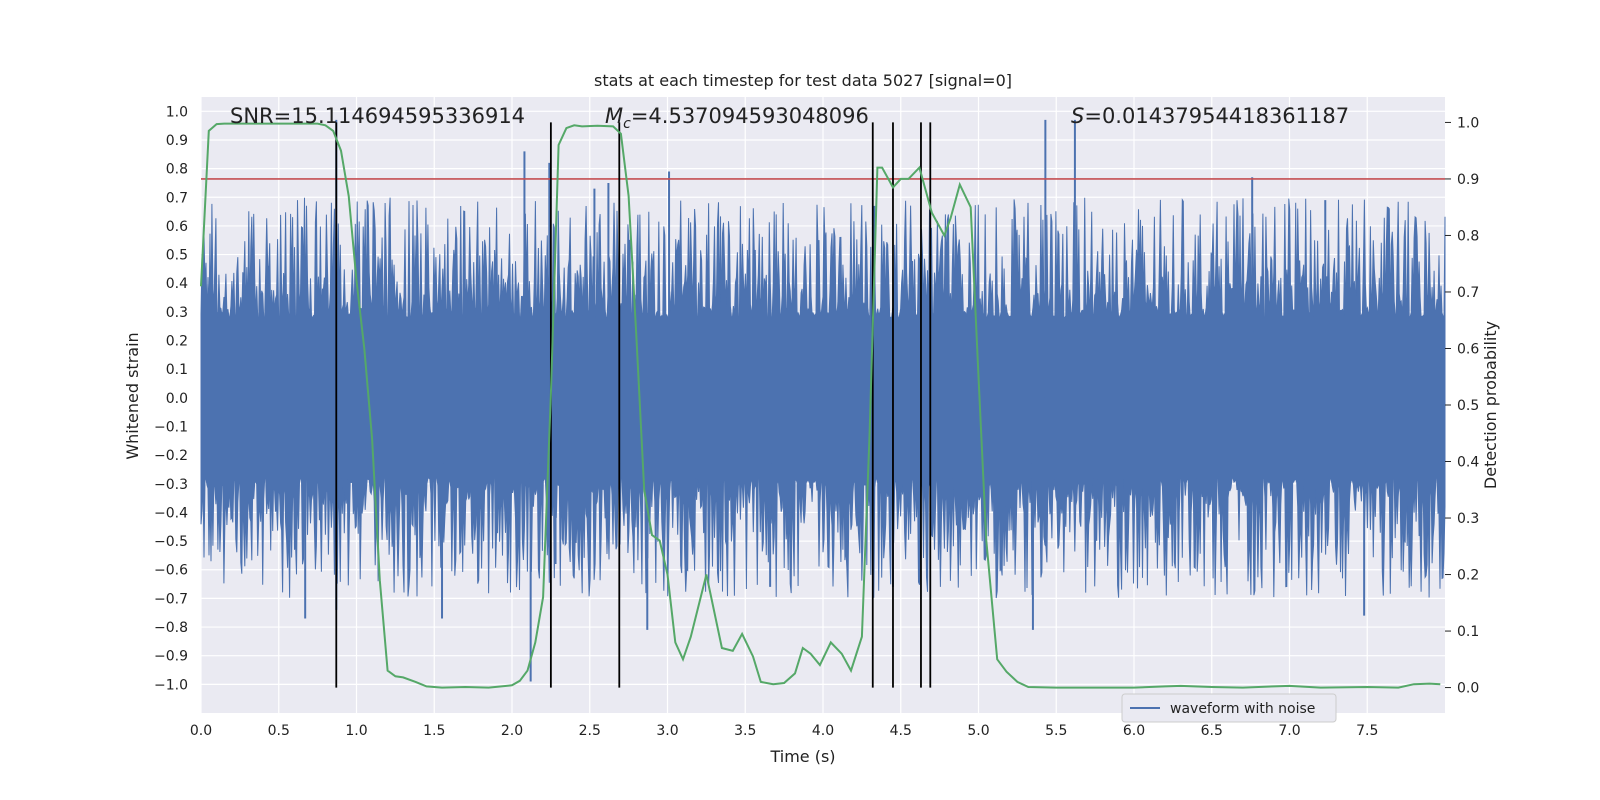 The height and width of the screenshot is (800, 1600). What do you see at coordinates (1468, 689) in the screenshot?
I see `y2-tick-label: 0.0` at bounding box center [1468, 689].